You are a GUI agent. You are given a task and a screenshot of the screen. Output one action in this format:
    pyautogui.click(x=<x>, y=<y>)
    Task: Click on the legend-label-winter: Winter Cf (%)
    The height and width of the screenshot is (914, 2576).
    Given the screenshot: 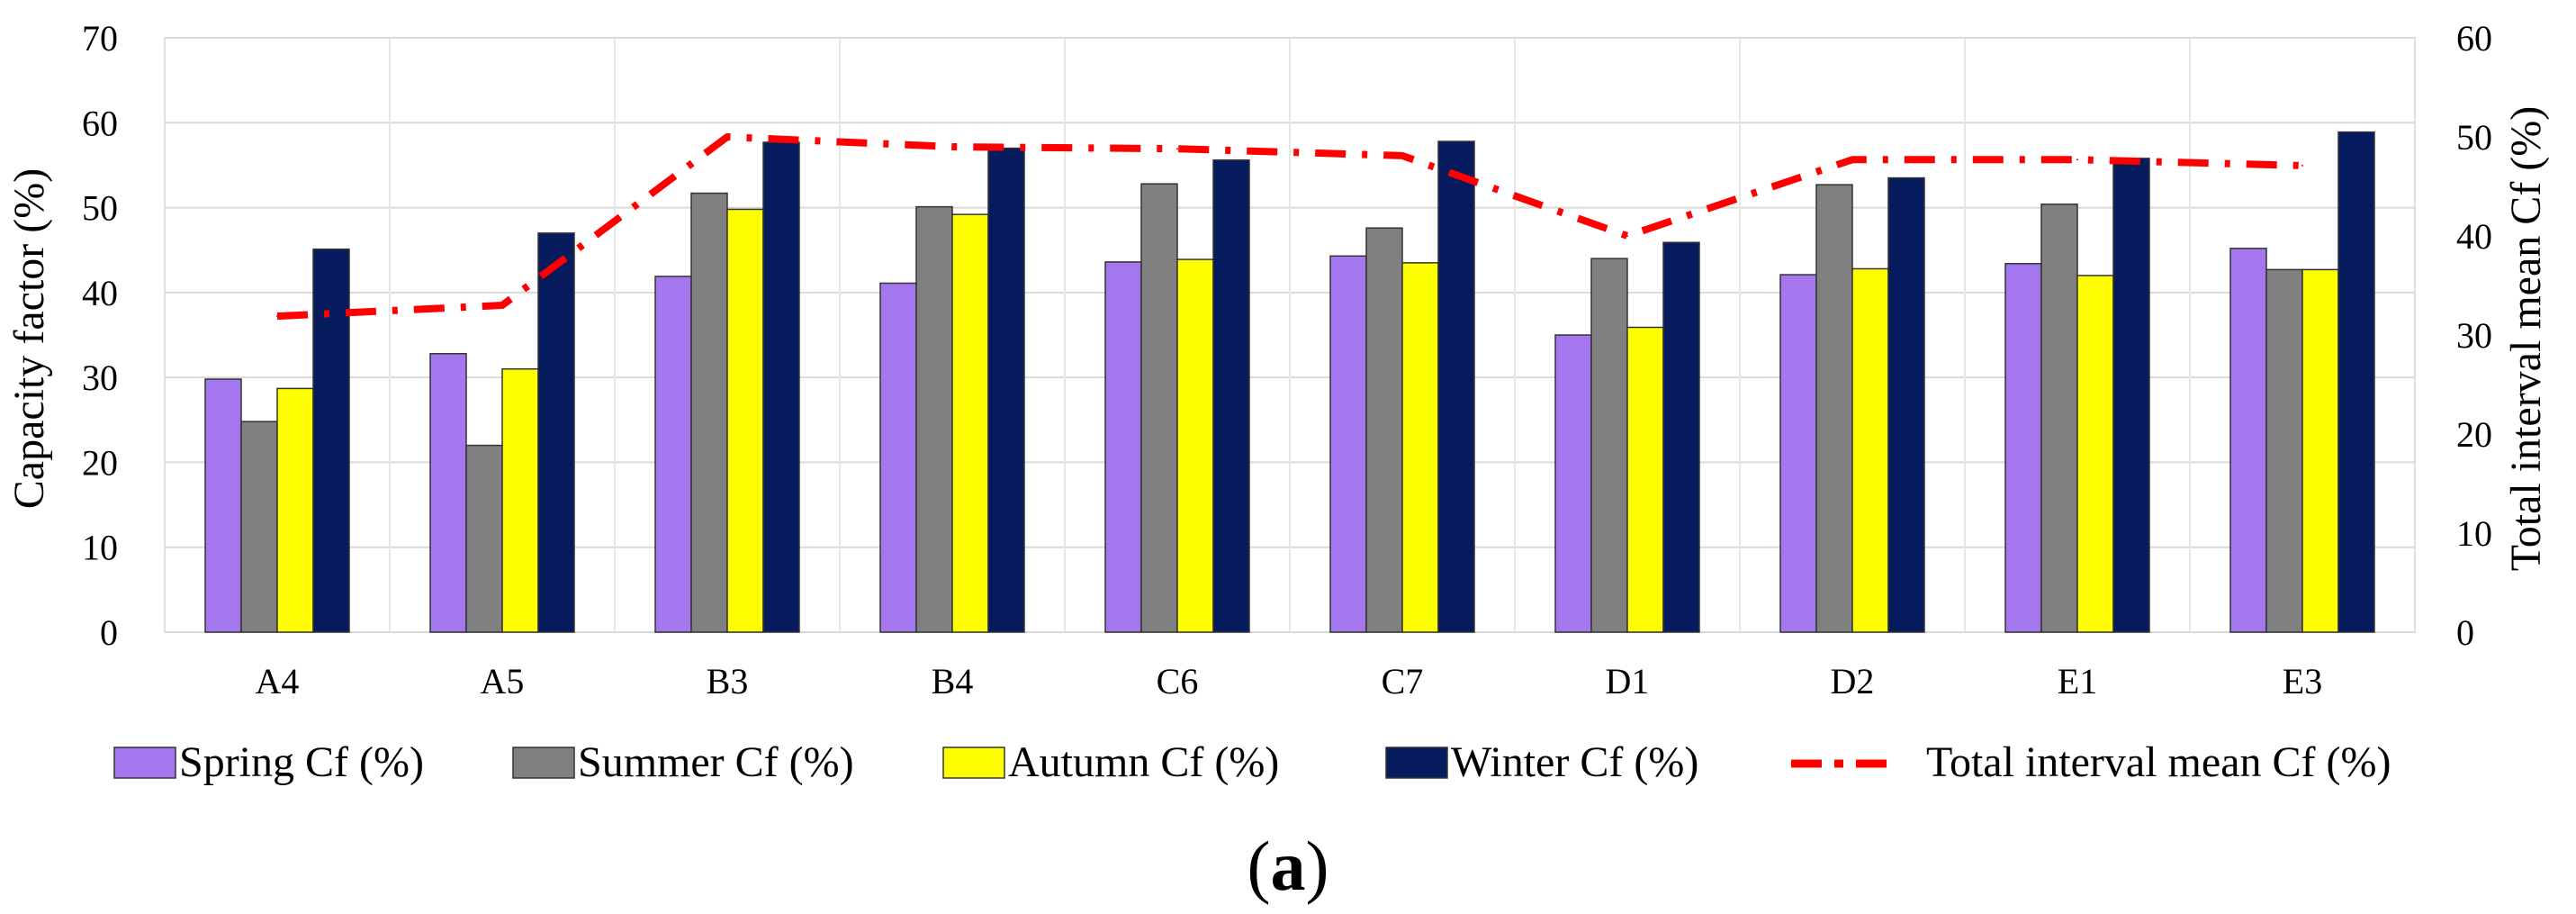 What is the action you would take?
    pyautogui.click(x=1574, y=762)
    